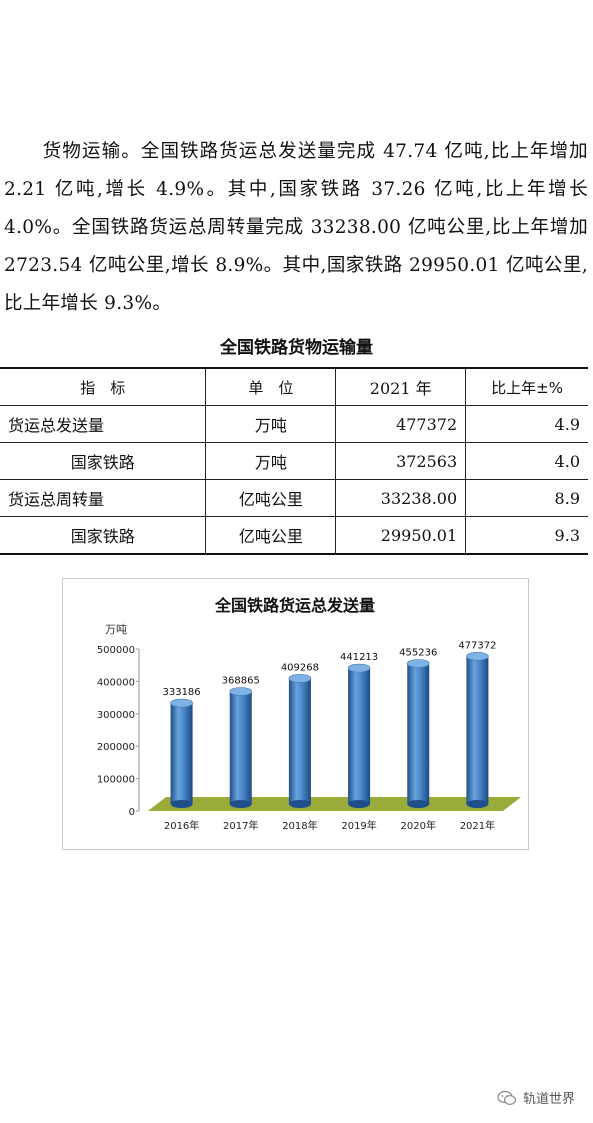 The width and height of the screenshot is (593, 1123). I want to click on row-value: 29950.01, so click(401, 535).